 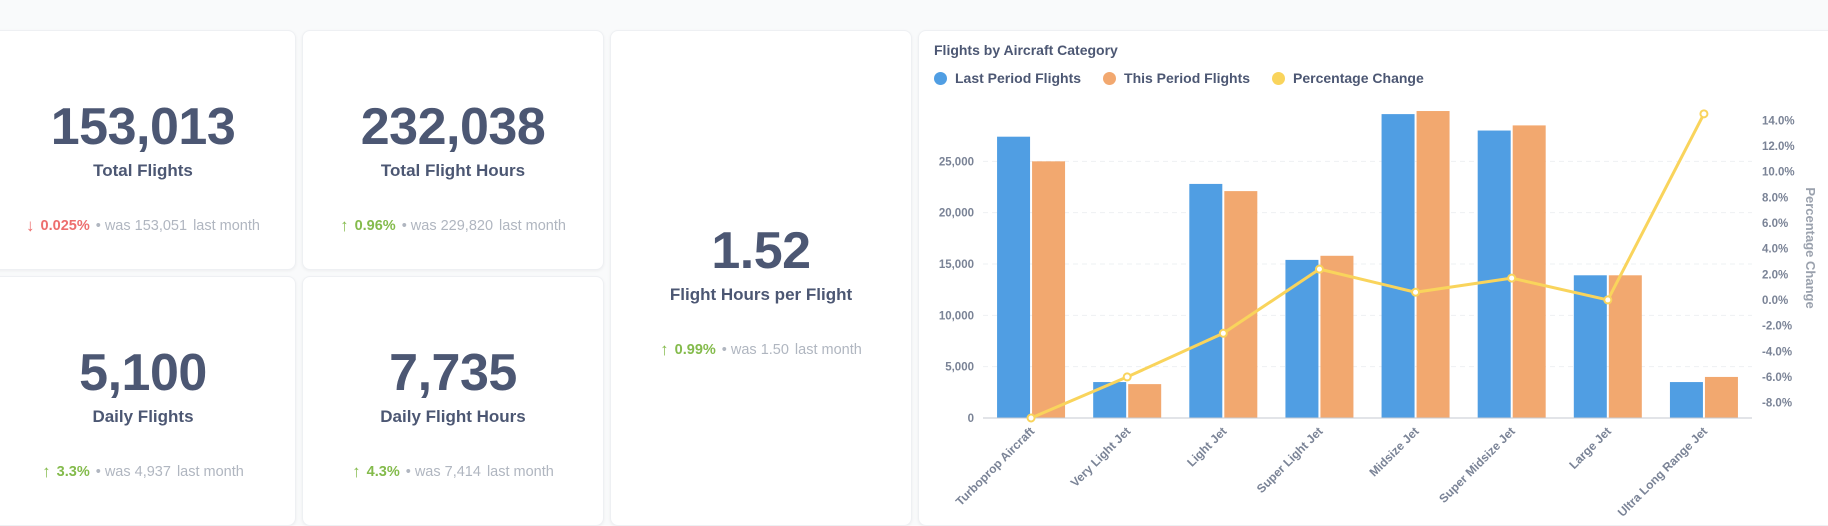 I want to click on y-right-tick-label: -4.0%, so click(x=1777, y=352).